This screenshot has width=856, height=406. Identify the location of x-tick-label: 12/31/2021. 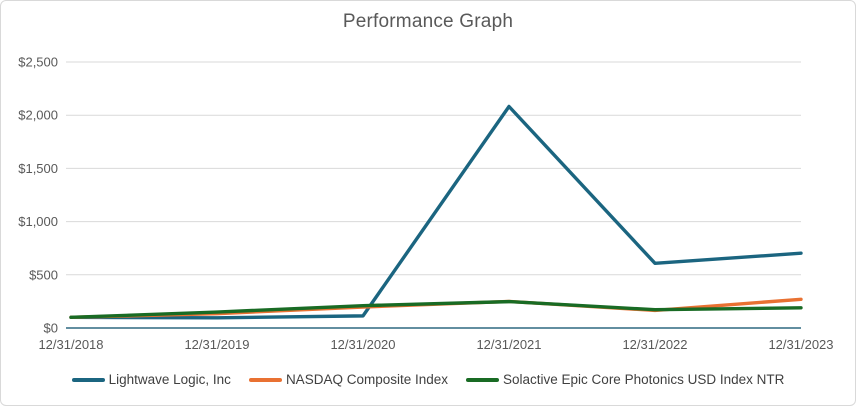
(508, 344).